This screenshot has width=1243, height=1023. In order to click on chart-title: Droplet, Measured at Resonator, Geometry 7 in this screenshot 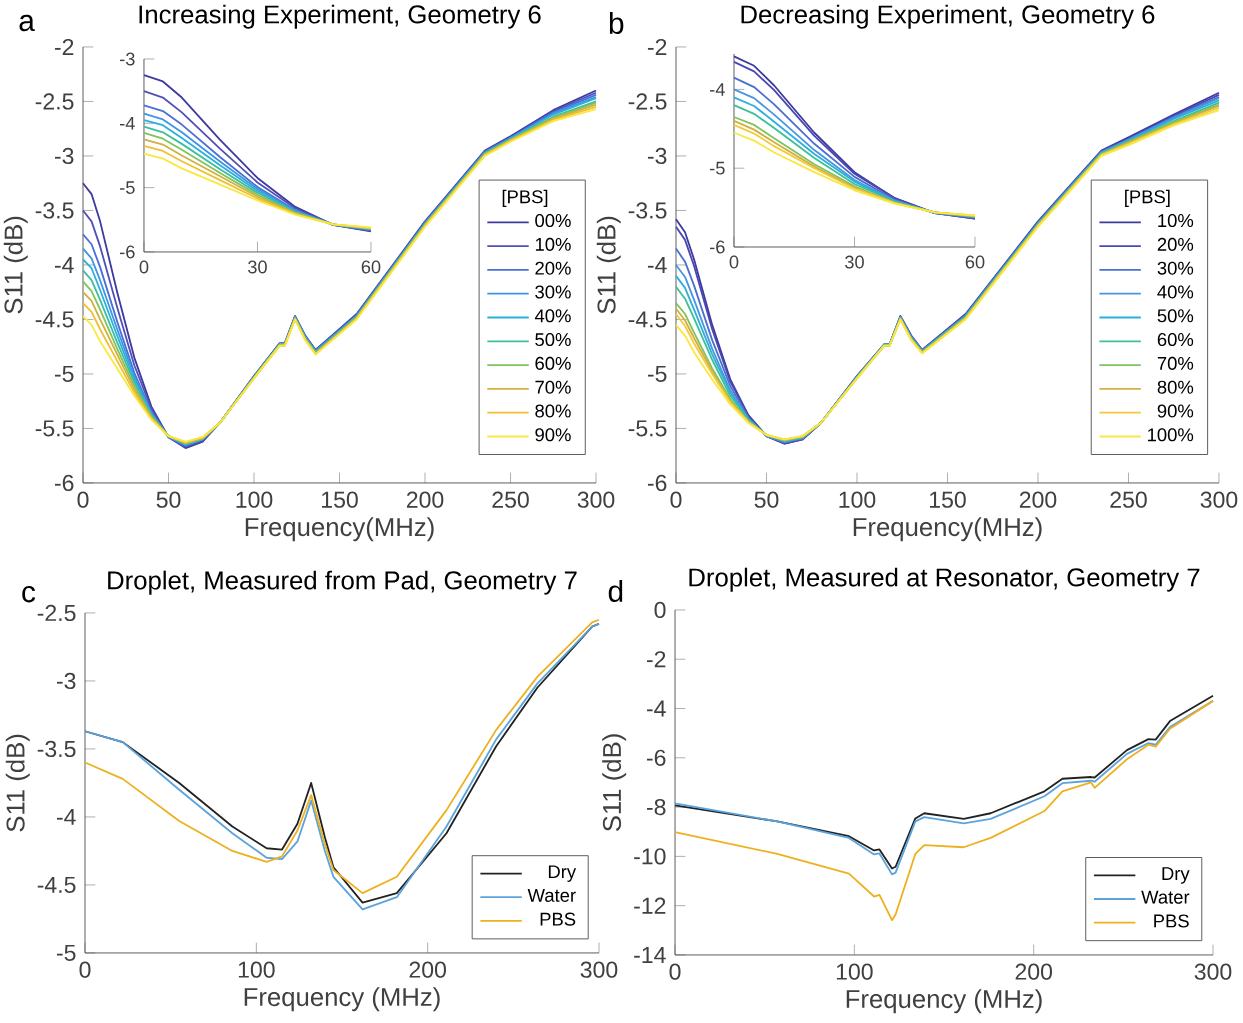, I will do `click(944, 579)`.